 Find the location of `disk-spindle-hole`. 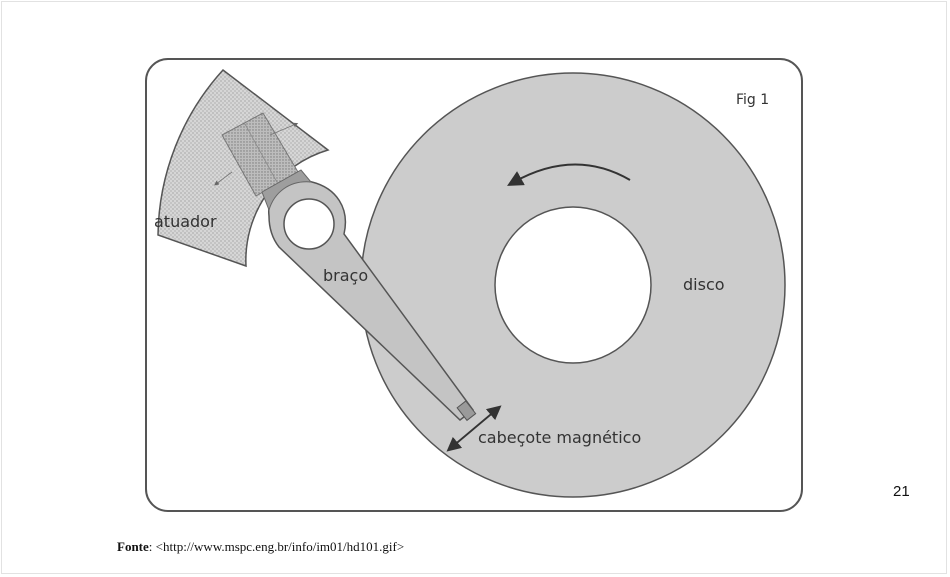

disk-spindle-hole is located at coordinates (573, 285).